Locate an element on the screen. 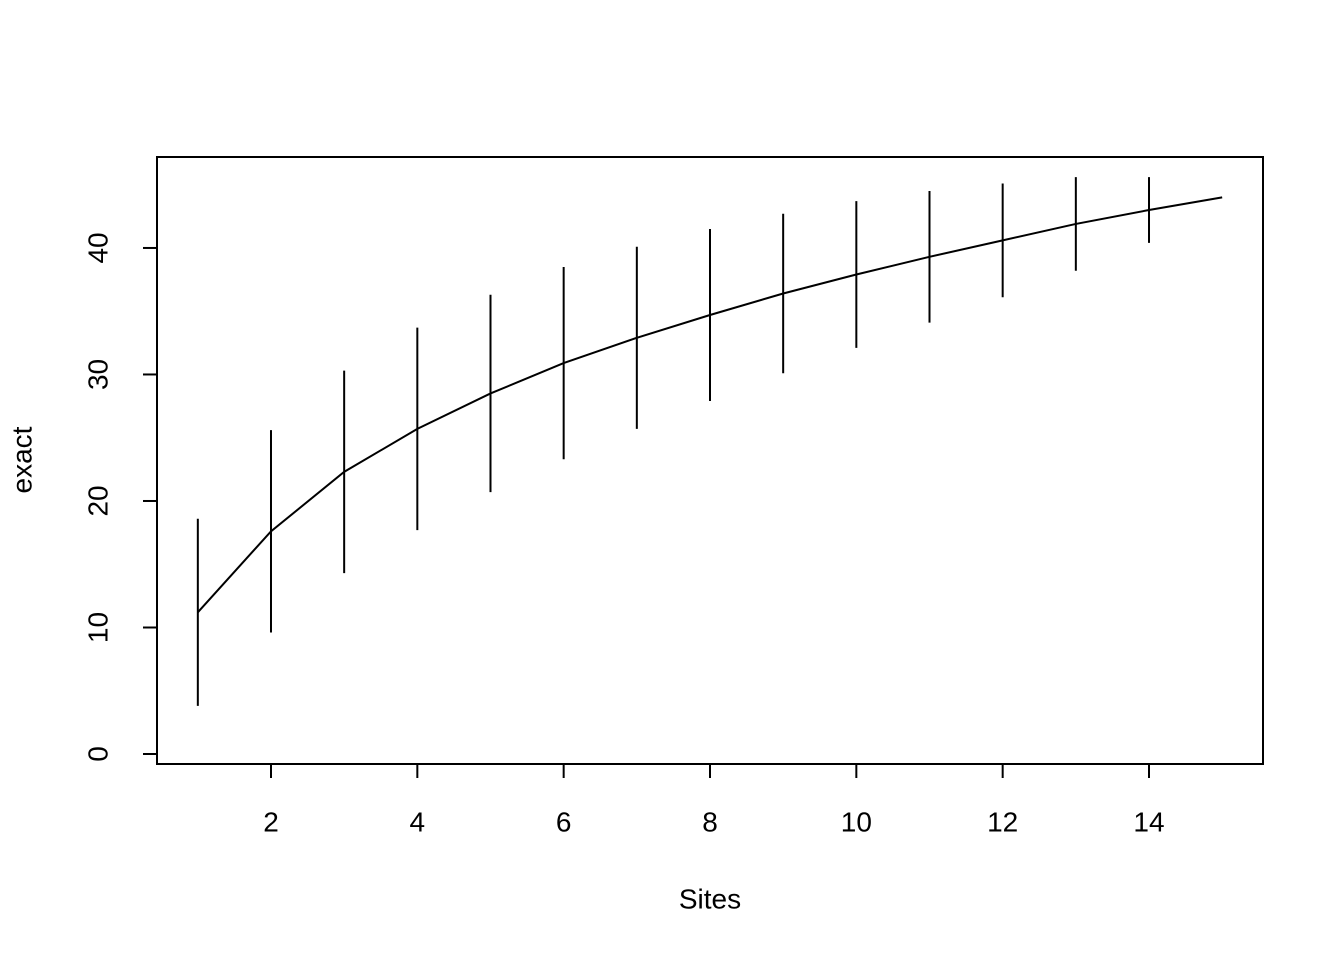 This screenshot has height=965, width=1344. y-axis-label: exact is located at coordinates (21, 459).